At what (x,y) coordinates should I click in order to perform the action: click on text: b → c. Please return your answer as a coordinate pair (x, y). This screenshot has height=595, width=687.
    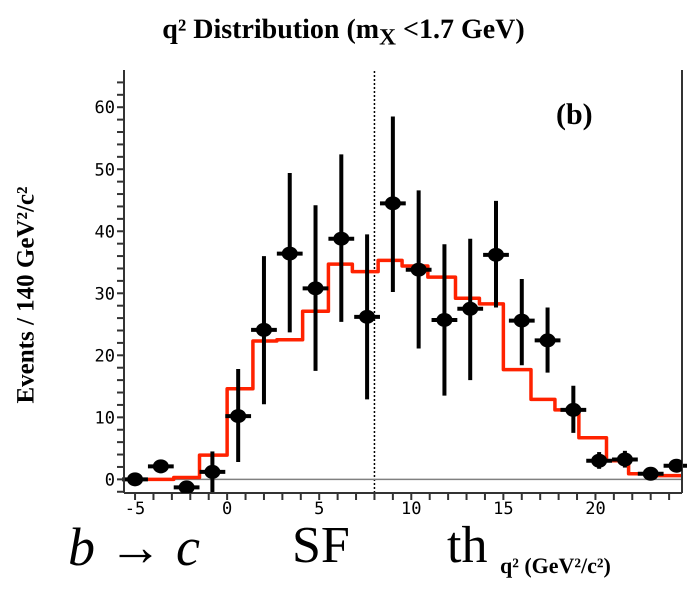
    Looking at the image, I should click on (134, 547).